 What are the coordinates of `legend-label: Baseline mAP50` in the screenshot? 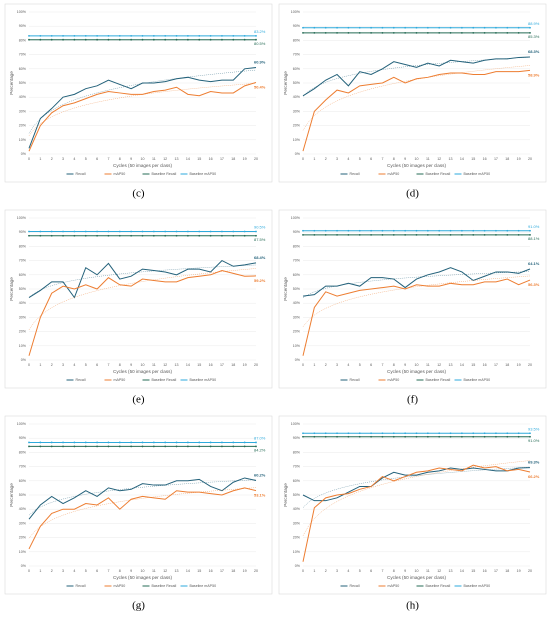 It's located at (203, 174).